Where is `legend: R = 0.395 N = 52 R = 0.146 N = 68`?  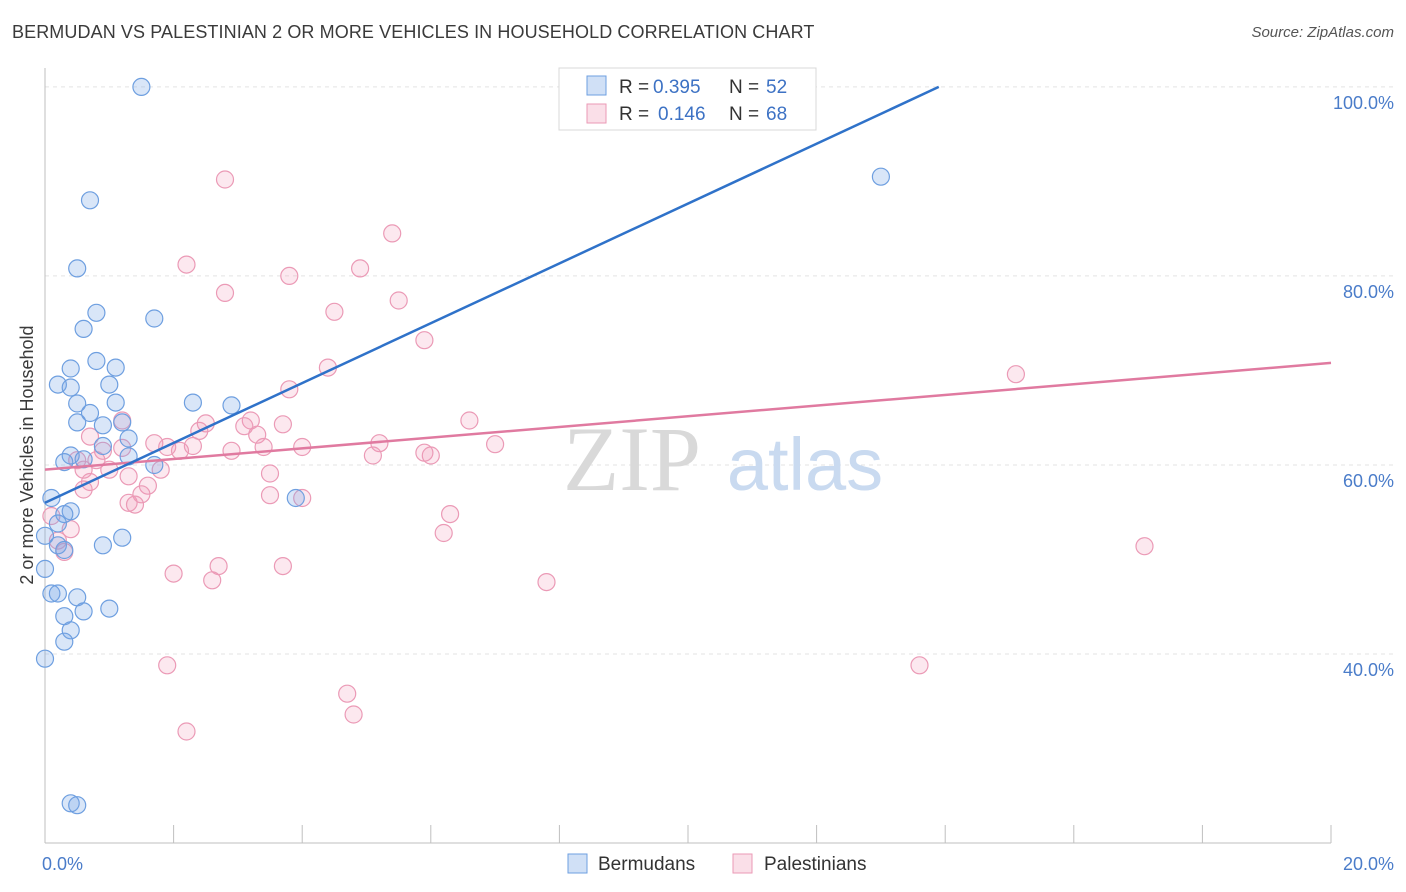
legend: R = 0.395 N = 52 R = 0.146 N = 68 is located at coordinates (687, 99).